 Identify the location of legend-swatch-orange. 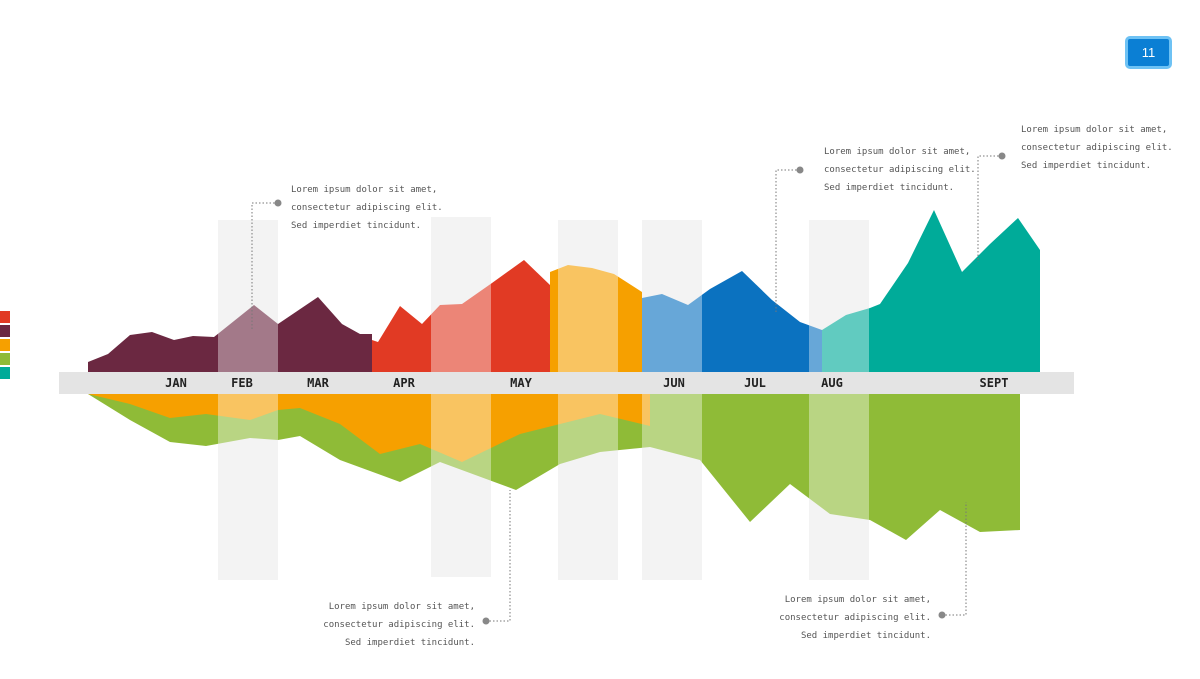
(5, 345).